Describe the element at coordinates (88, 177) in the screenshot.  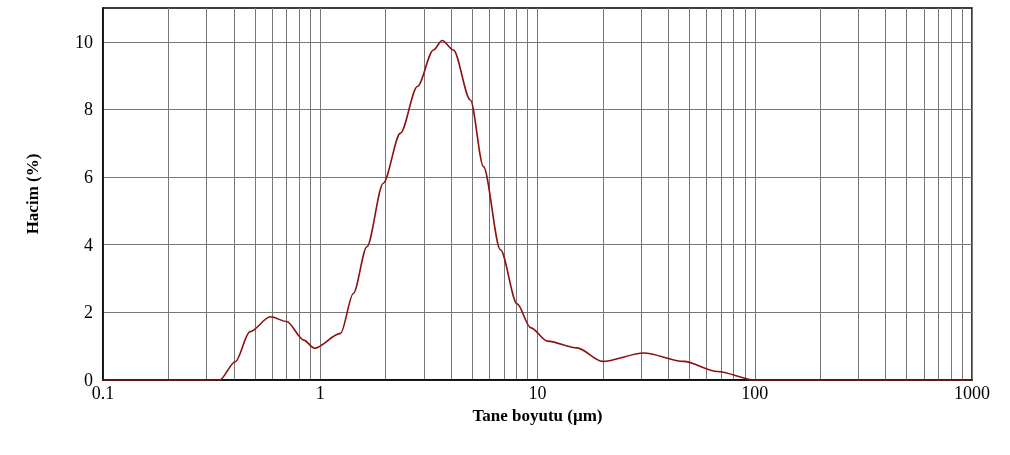
I see `y-tick-label: 6` at that location.